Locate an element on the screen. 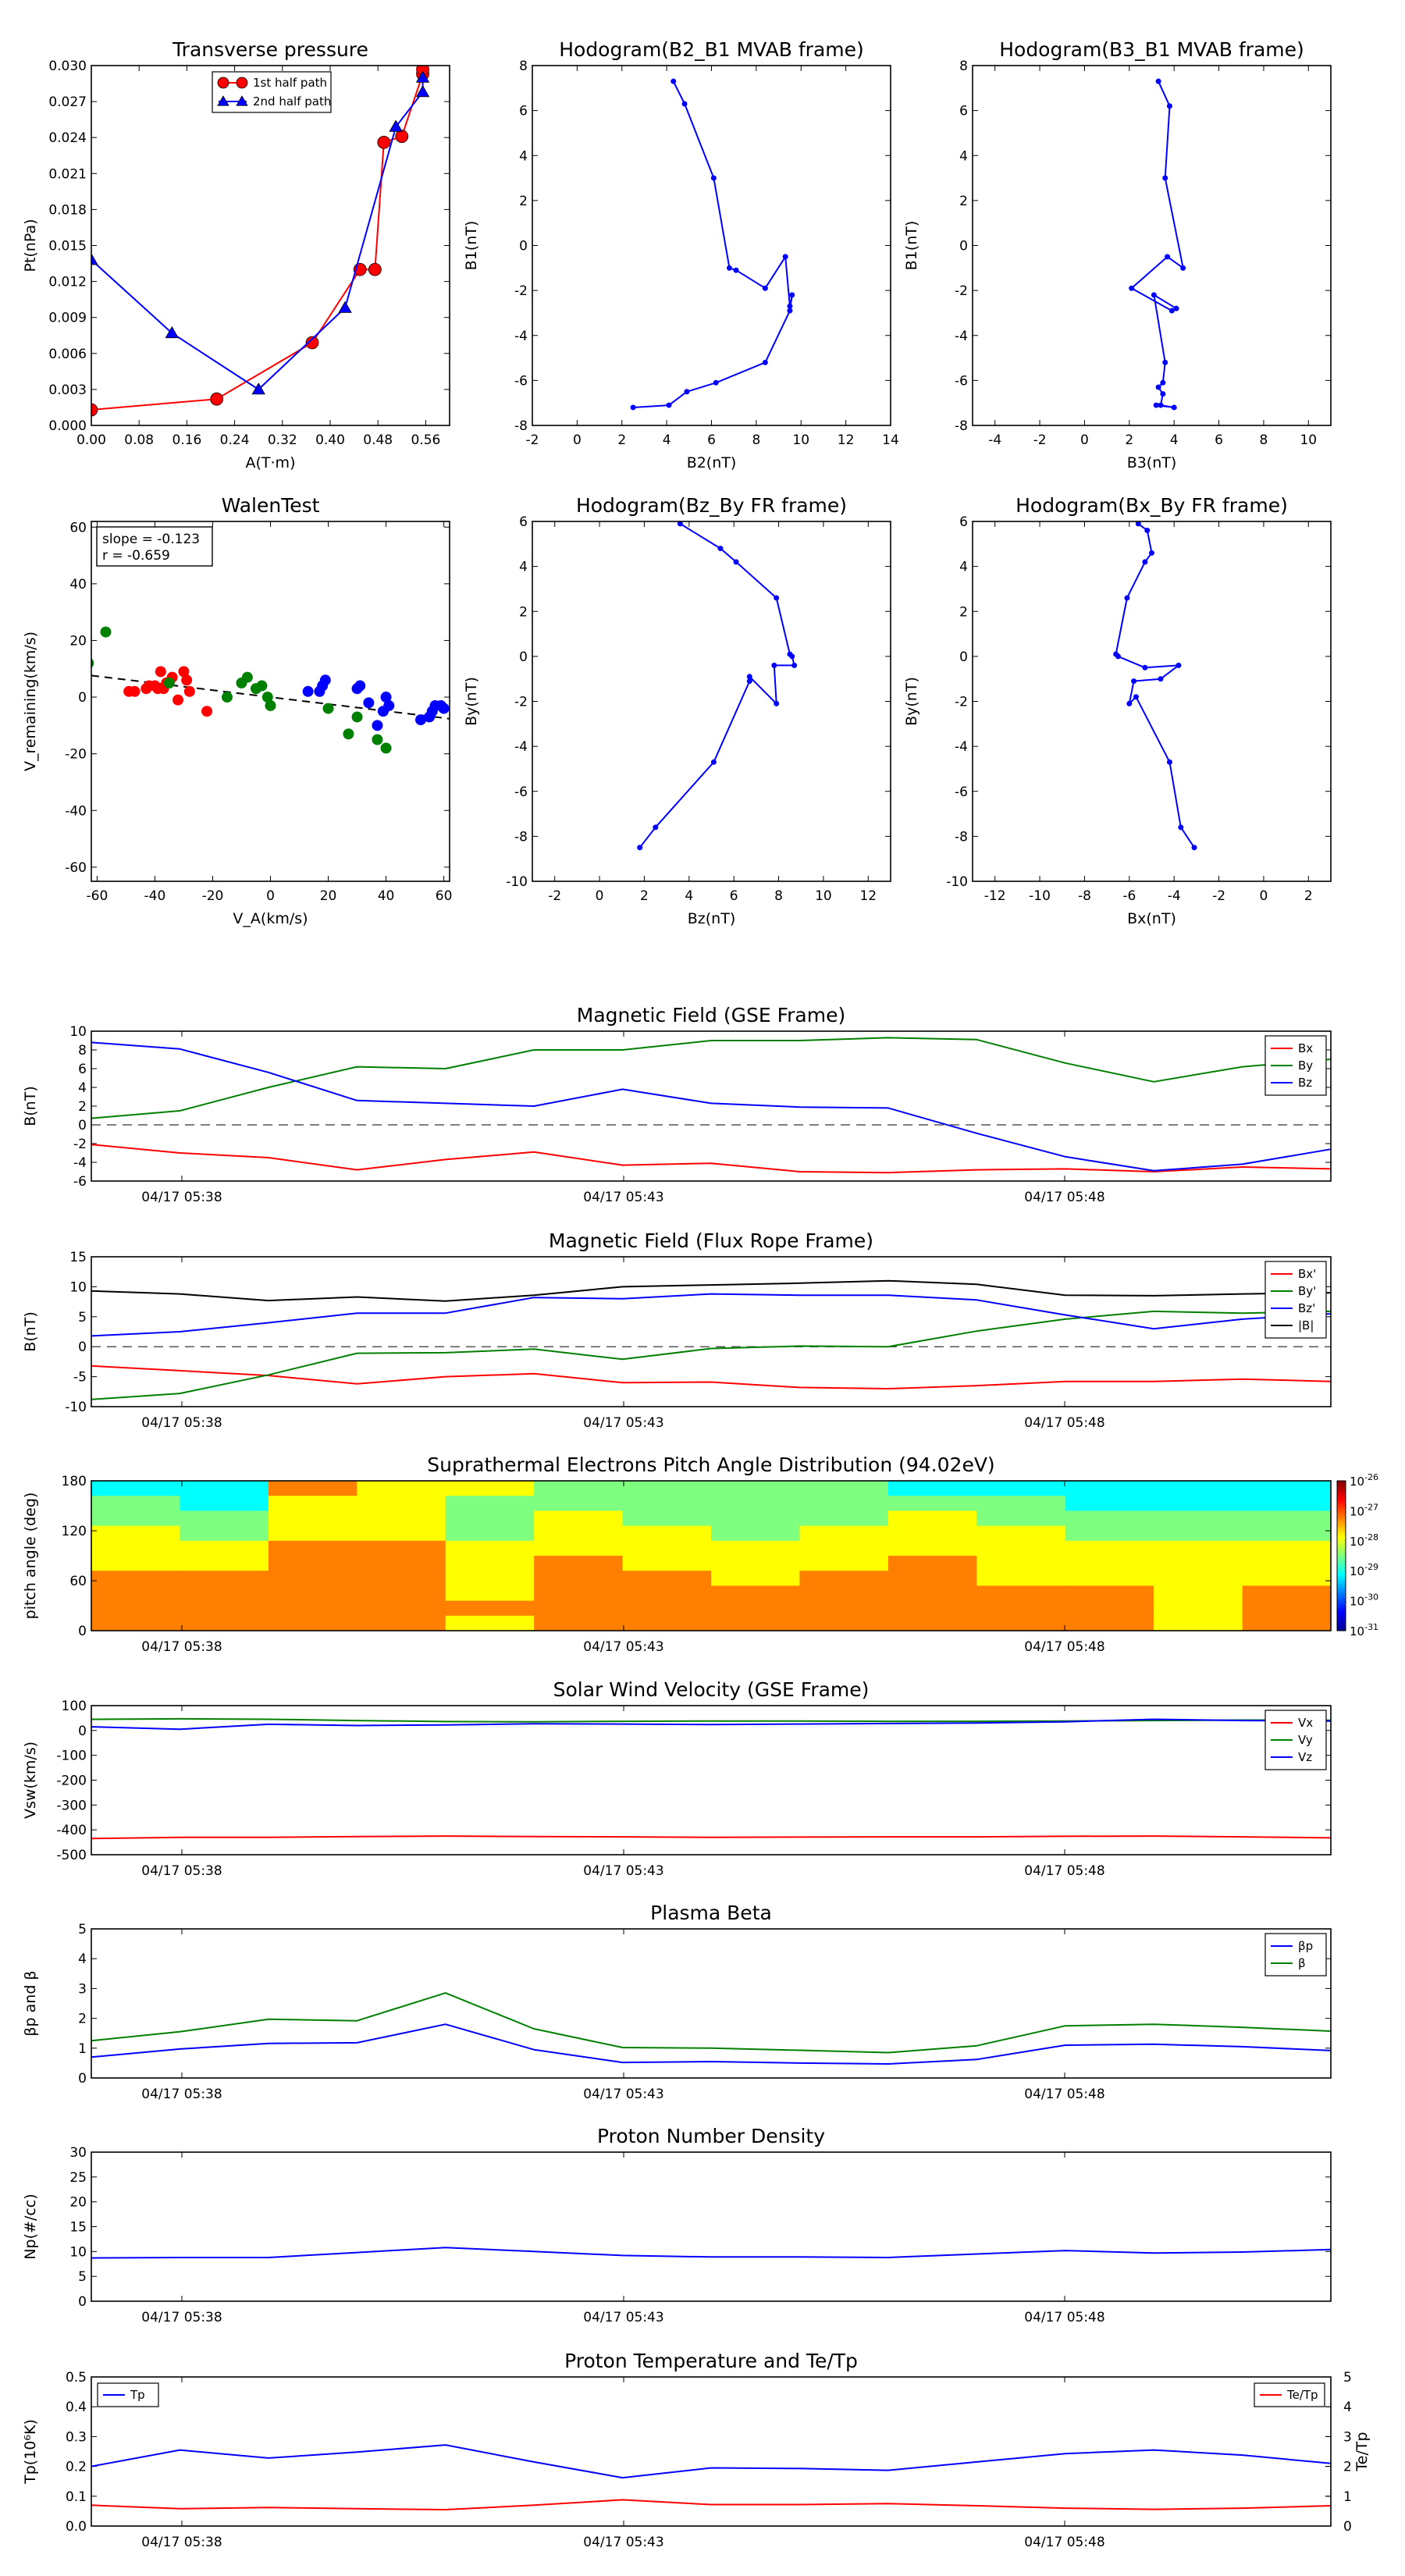 The width and height of the screenshot is (1405, 2576). annotation-box is located at coordinates (154, 546).